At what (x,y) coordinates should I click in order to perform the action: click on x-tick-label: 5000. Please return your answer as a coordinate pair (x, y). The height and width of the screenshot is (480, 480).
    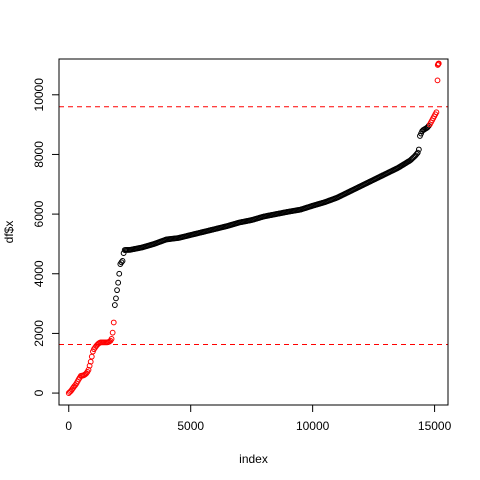
    Looking at the image, I should click on (190, 426).